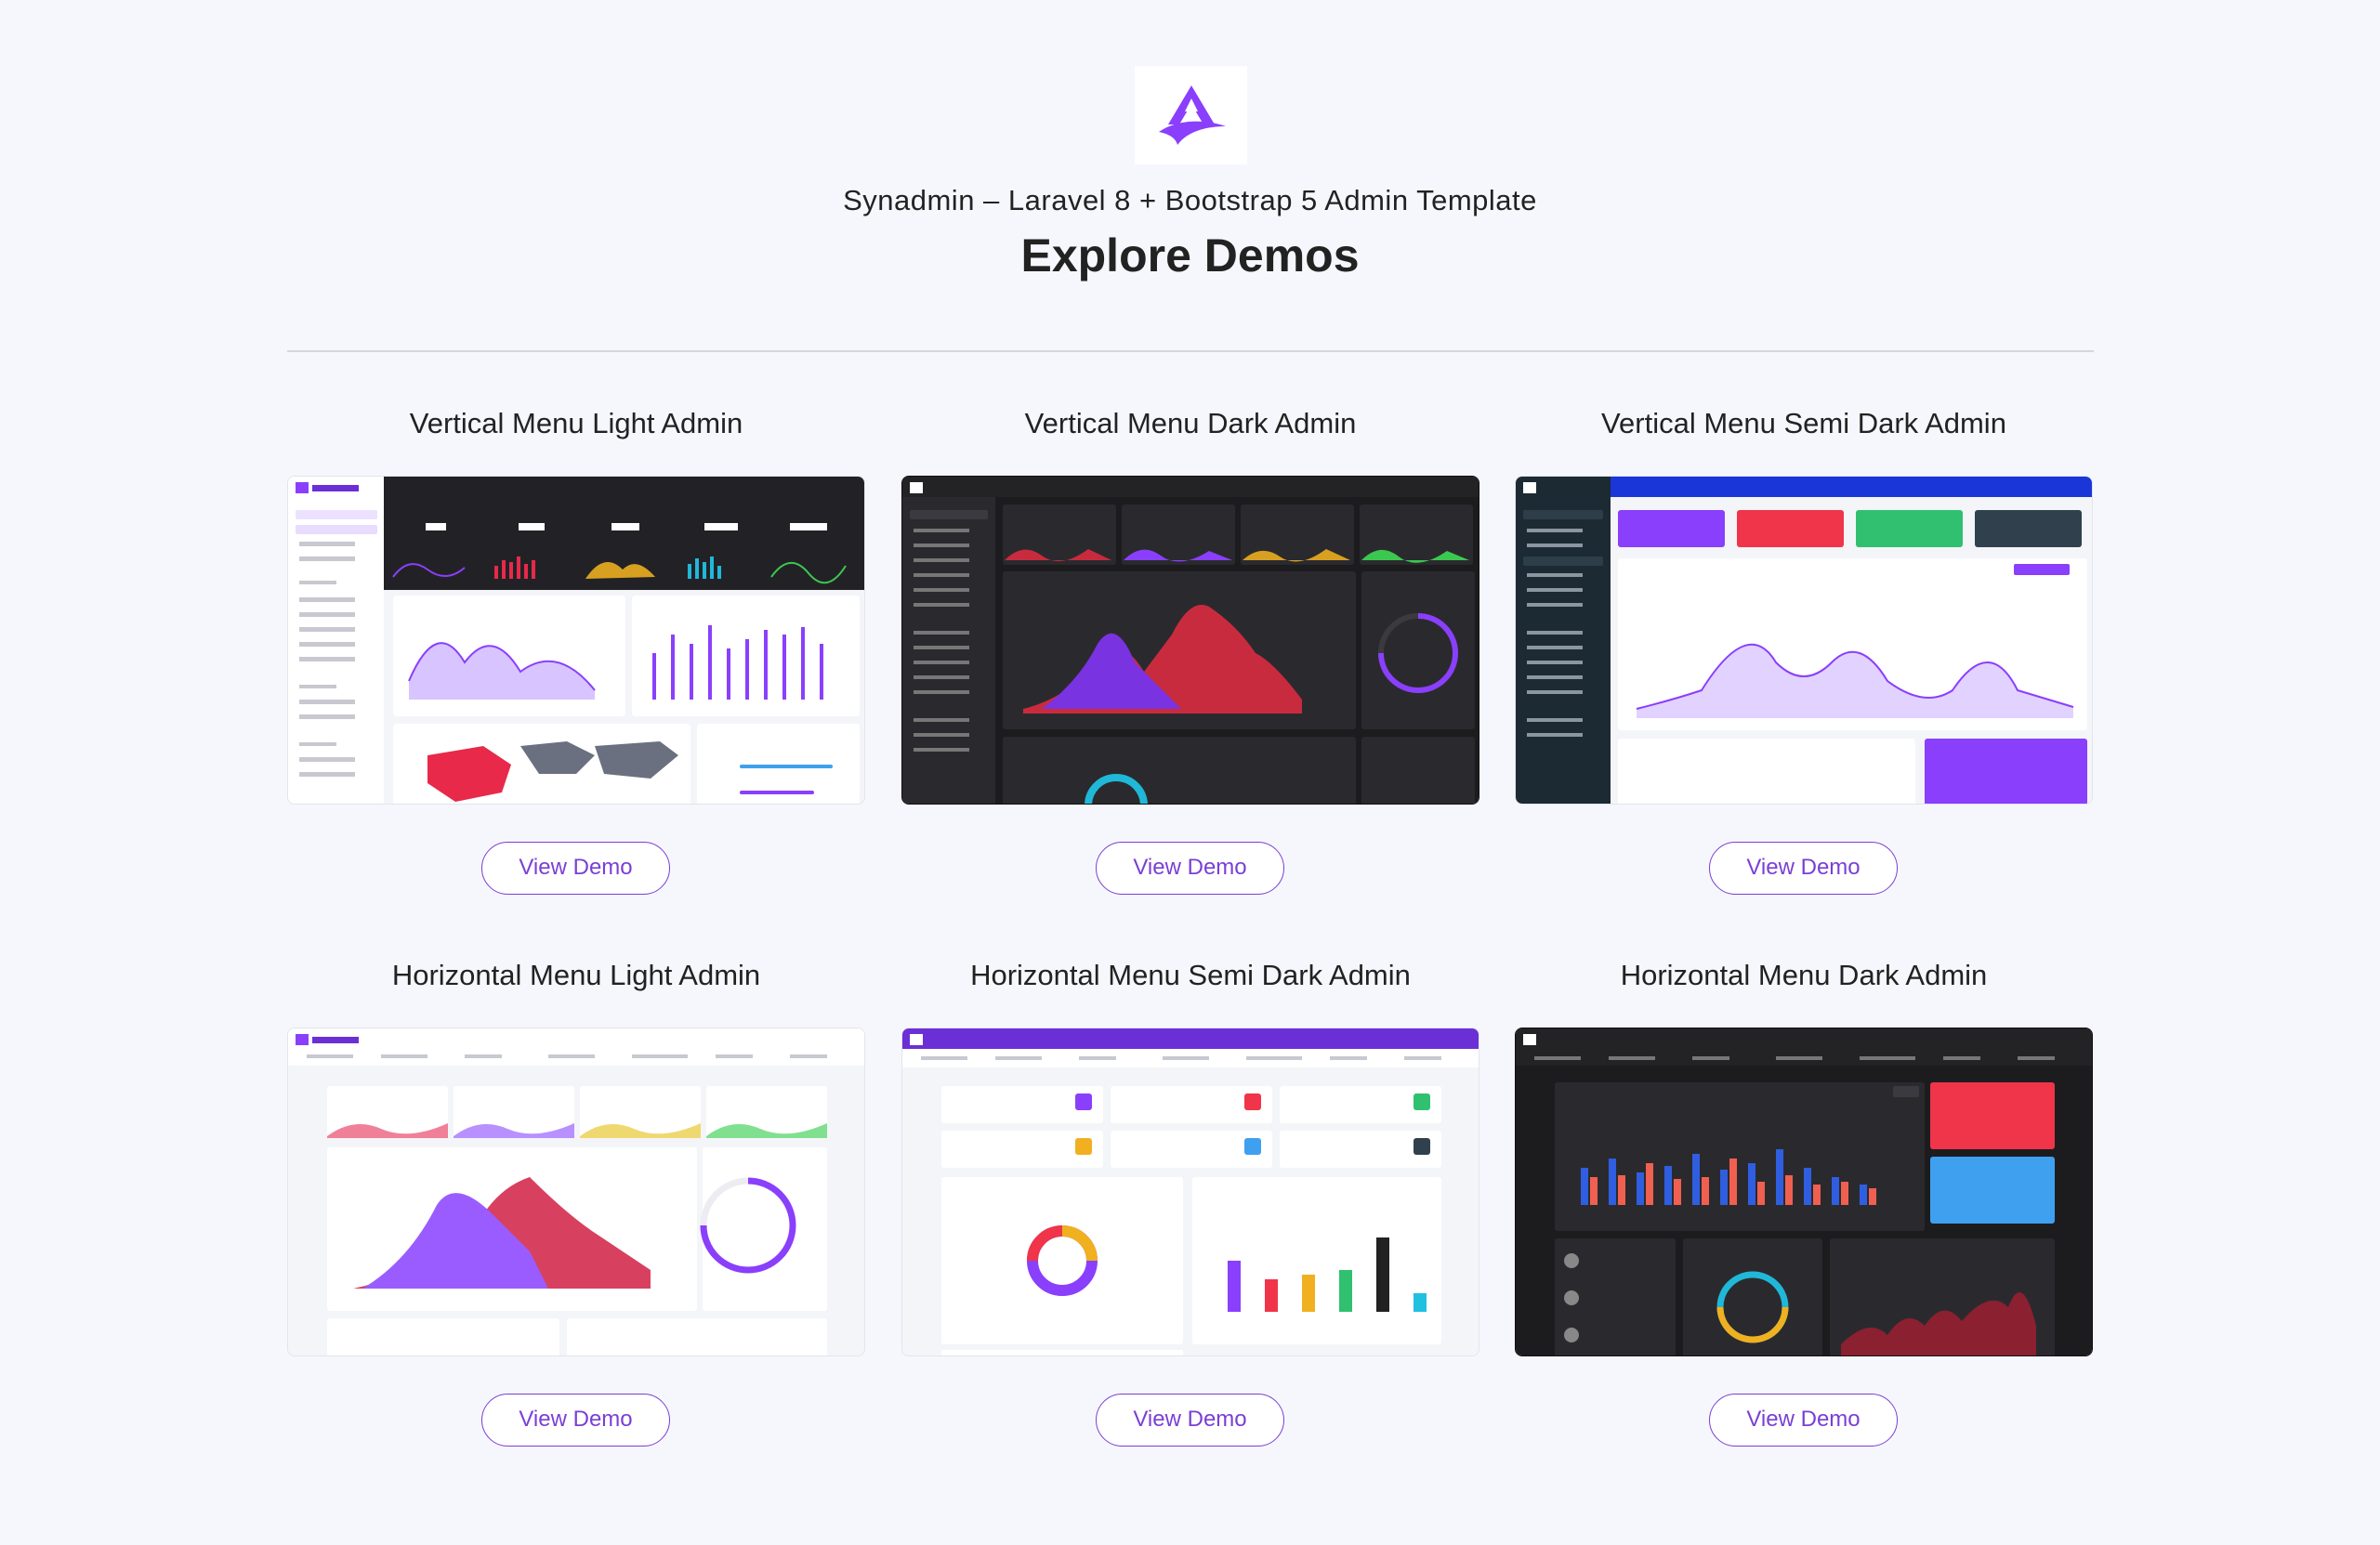 The width and height of the screenshot is (2380, 1545). I want to click on demo-card-horizontal-semi-dark: Horizontal Menu Semi Dark Admin, so click(1190, 1201).